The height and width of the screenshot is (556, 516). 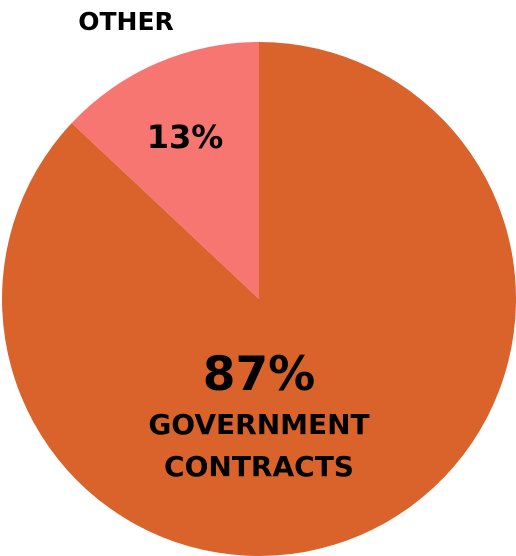 What do you see at coordinates (126, 21) in the screenshot?
I see `other-category-label: OTHER` at bounding box center [126, 21].